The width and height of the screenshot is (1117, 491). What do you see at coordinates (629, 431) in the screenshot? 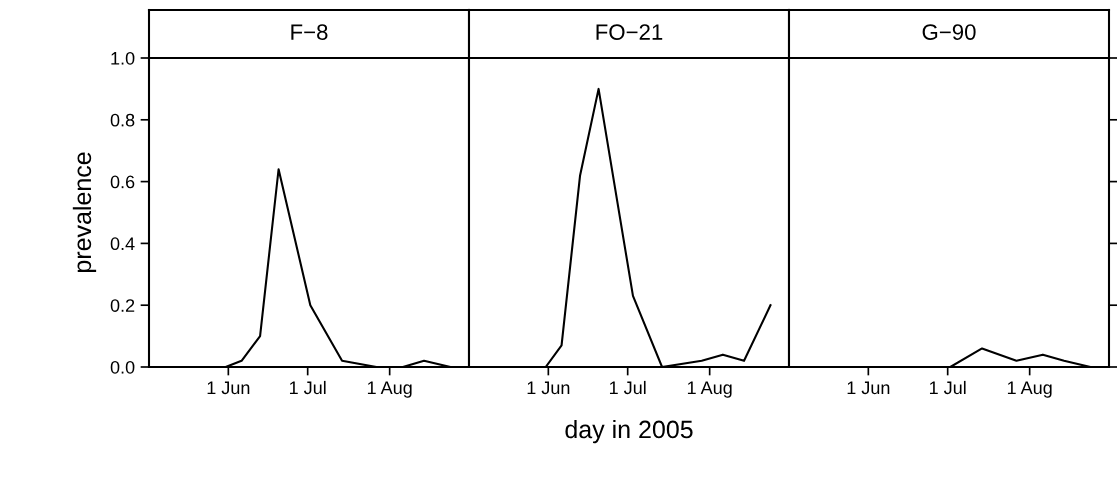
I see `x-axis-title: day in 2005` at bounding box center [629, 431].